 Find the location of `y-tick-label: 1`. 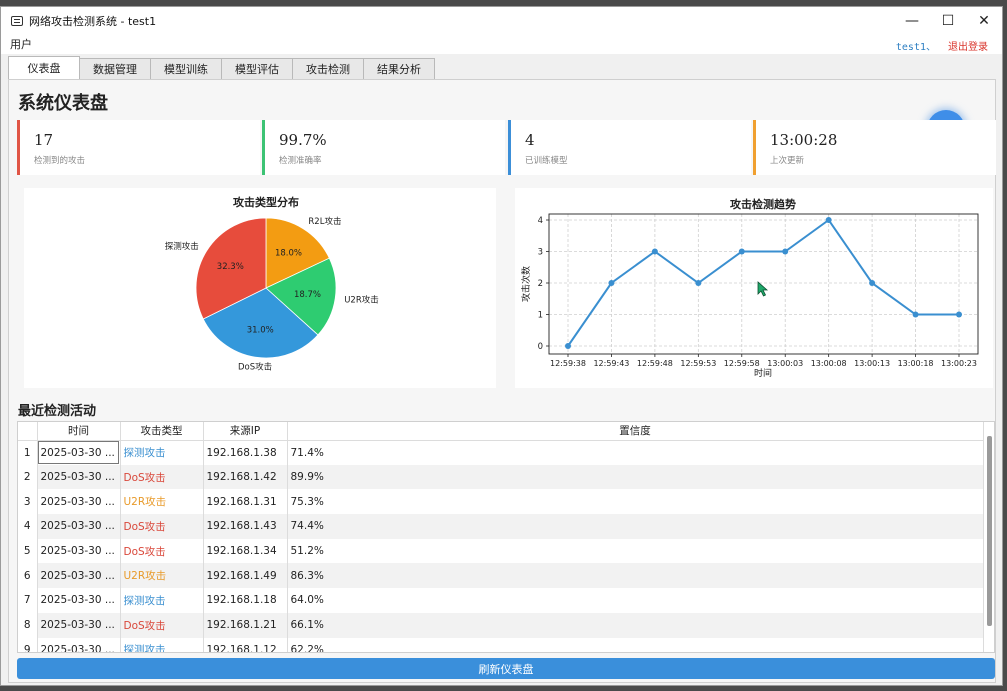

y-tick-label: 1 is located at coordinates (540, 316).